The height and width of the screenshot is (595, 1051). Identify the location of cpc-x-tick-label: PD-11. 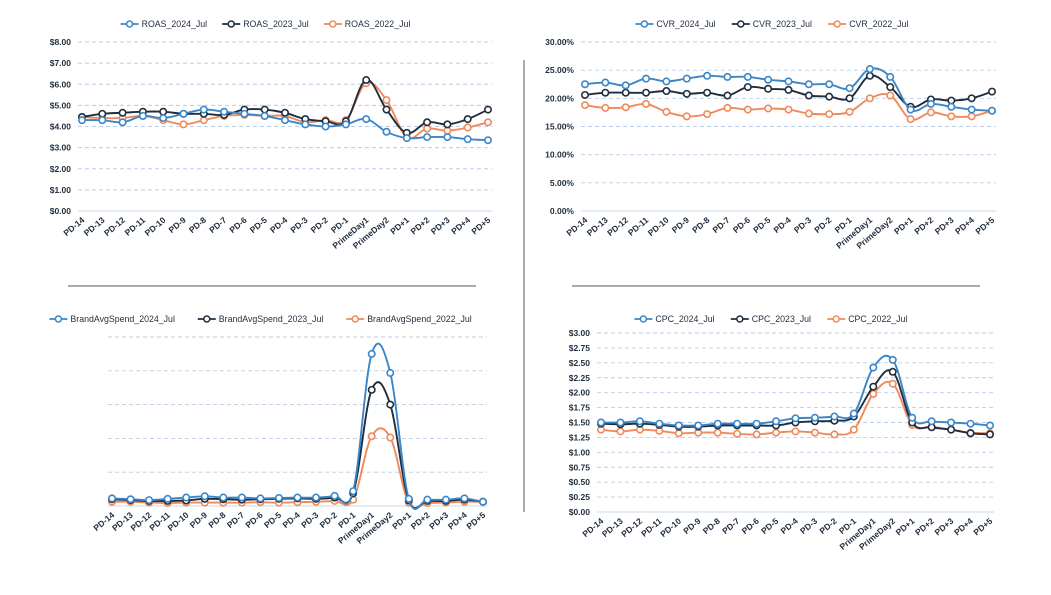
(651, 527).